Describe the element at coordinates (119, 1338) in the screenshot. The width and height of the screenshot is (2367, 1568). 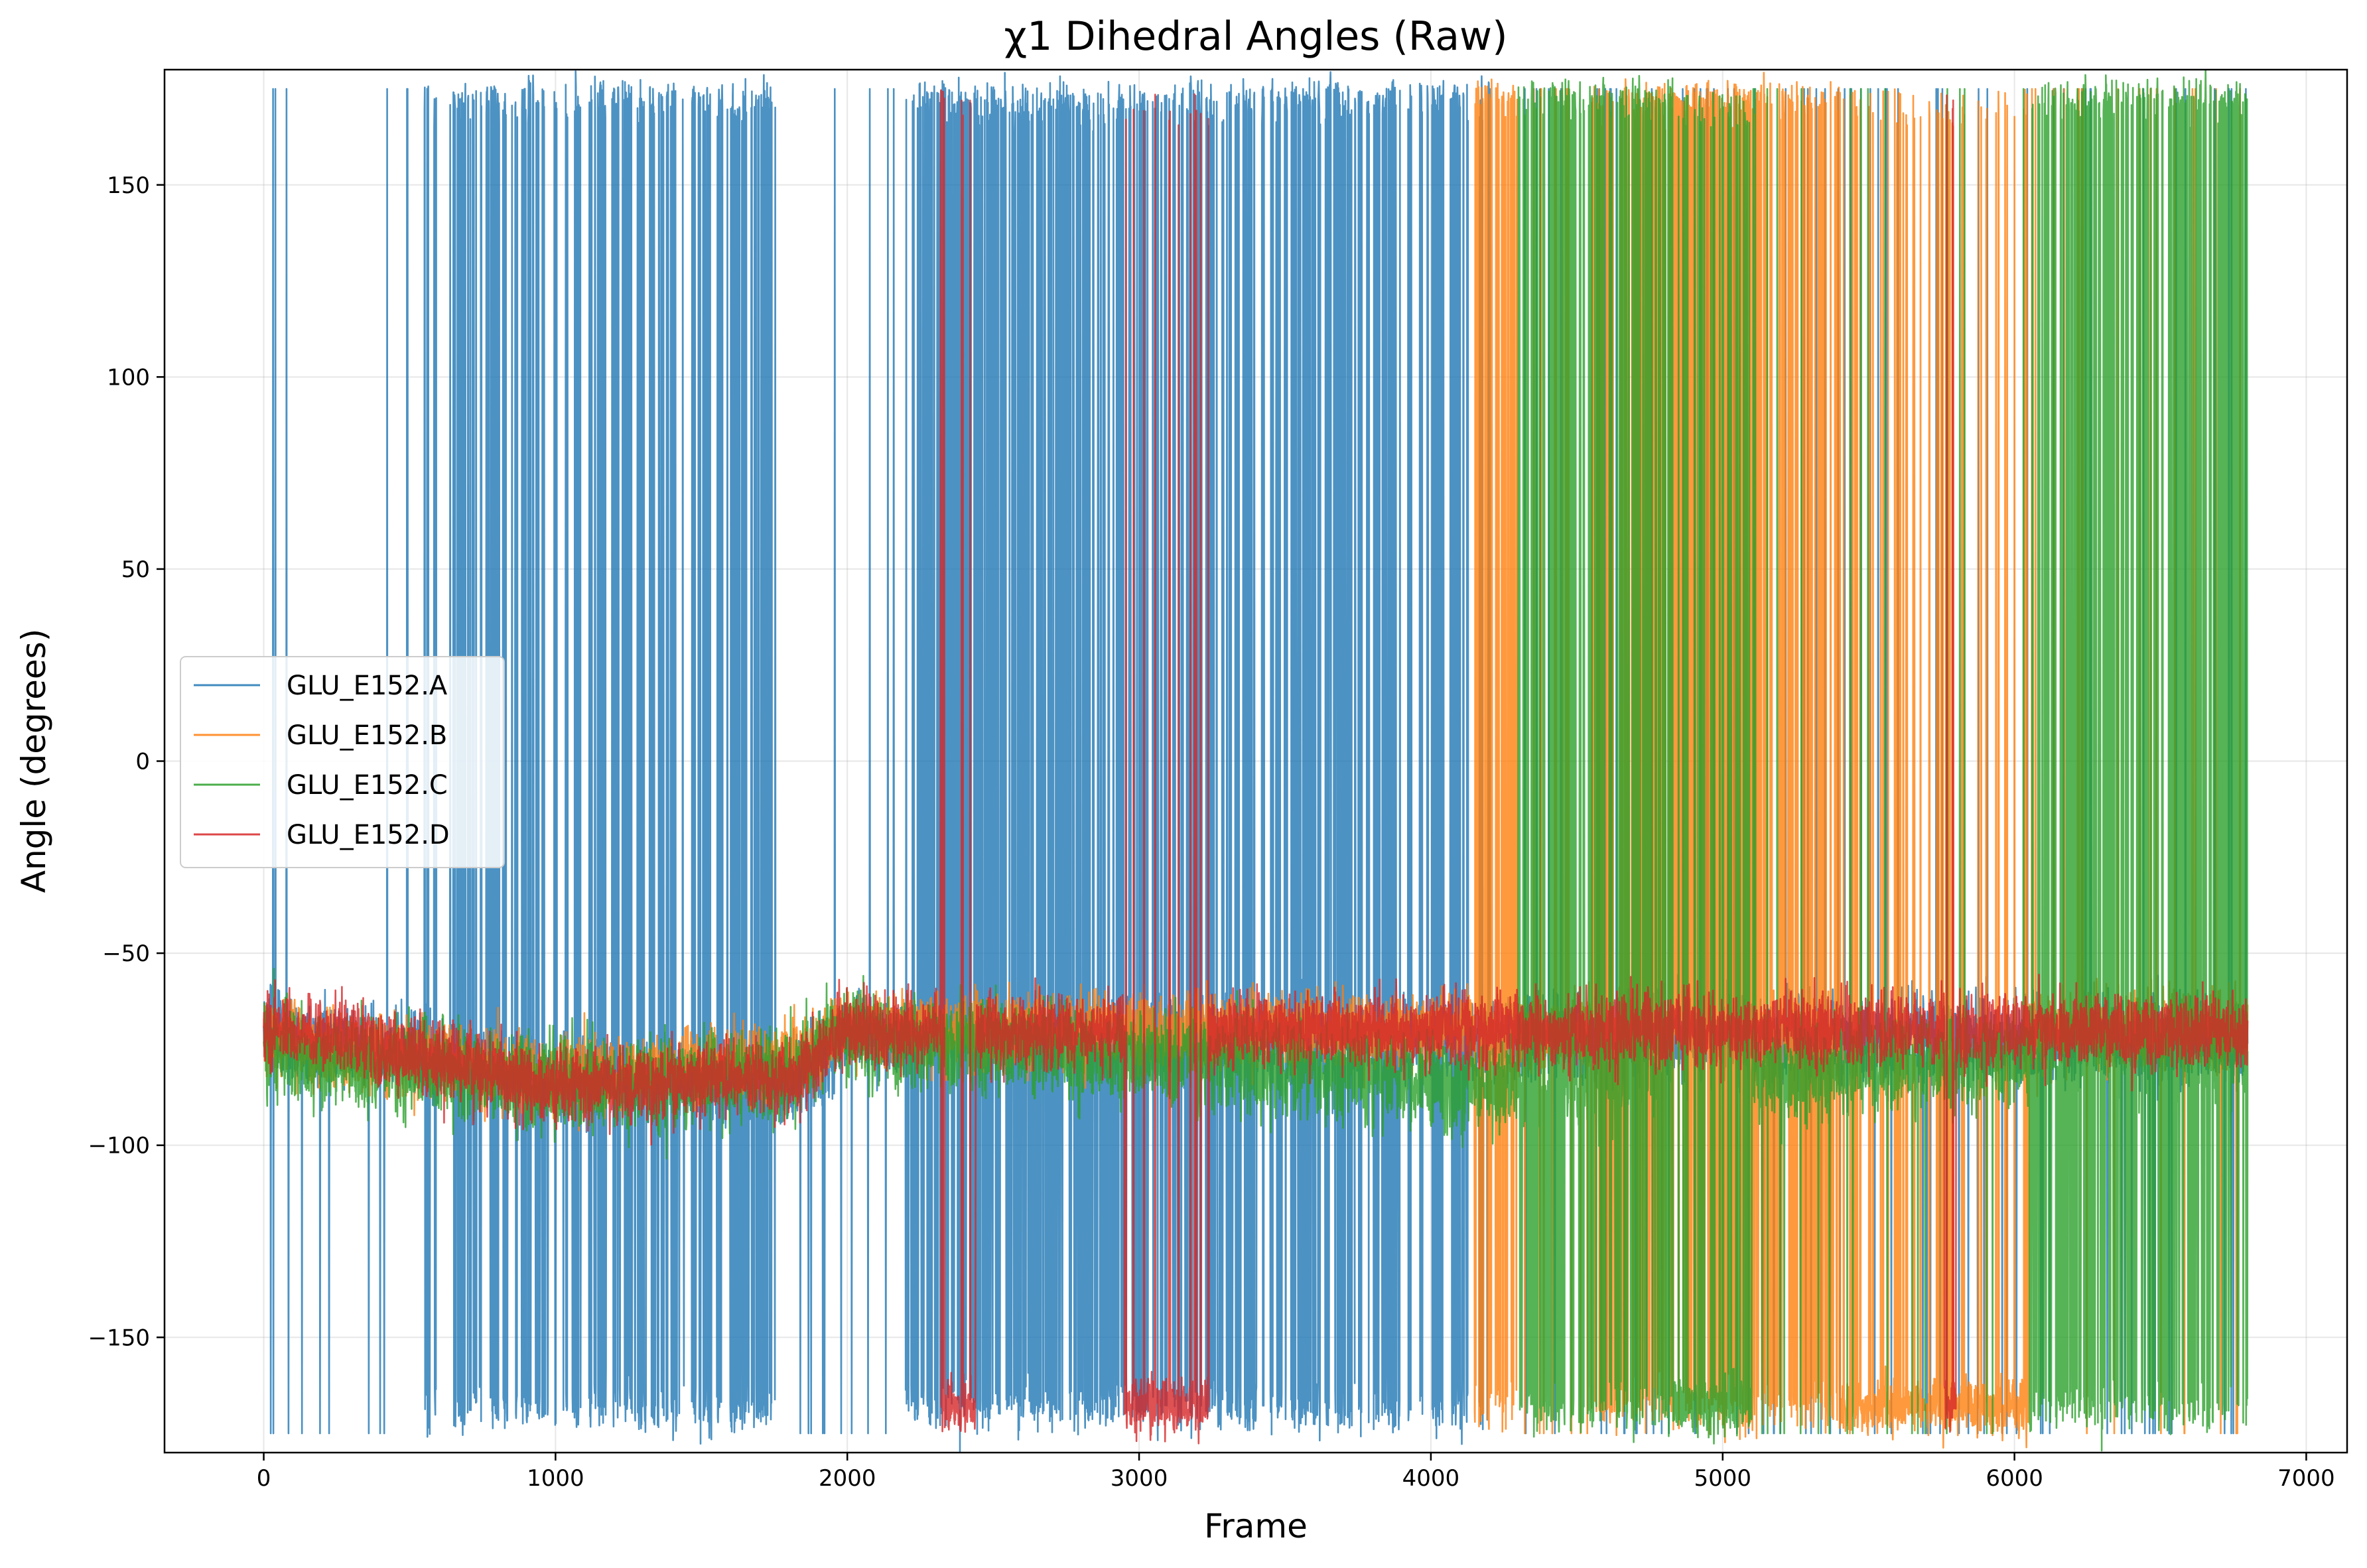
I see `y-tick-label: −150` at that location.